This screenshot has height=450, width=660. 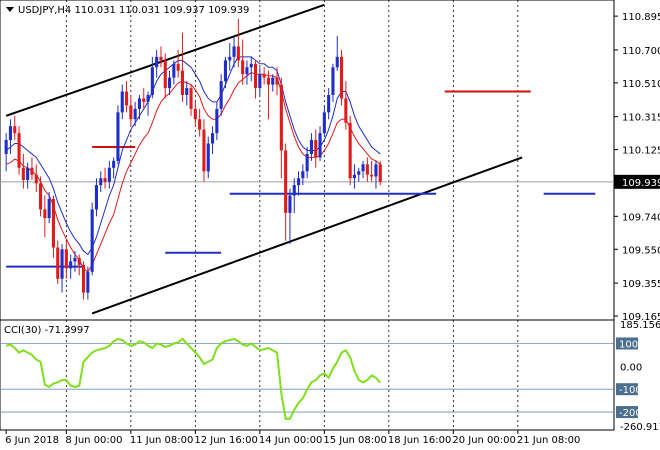 I want to click on x-tick-label: 8 Jun 00:00, so click(x=93, y=440).